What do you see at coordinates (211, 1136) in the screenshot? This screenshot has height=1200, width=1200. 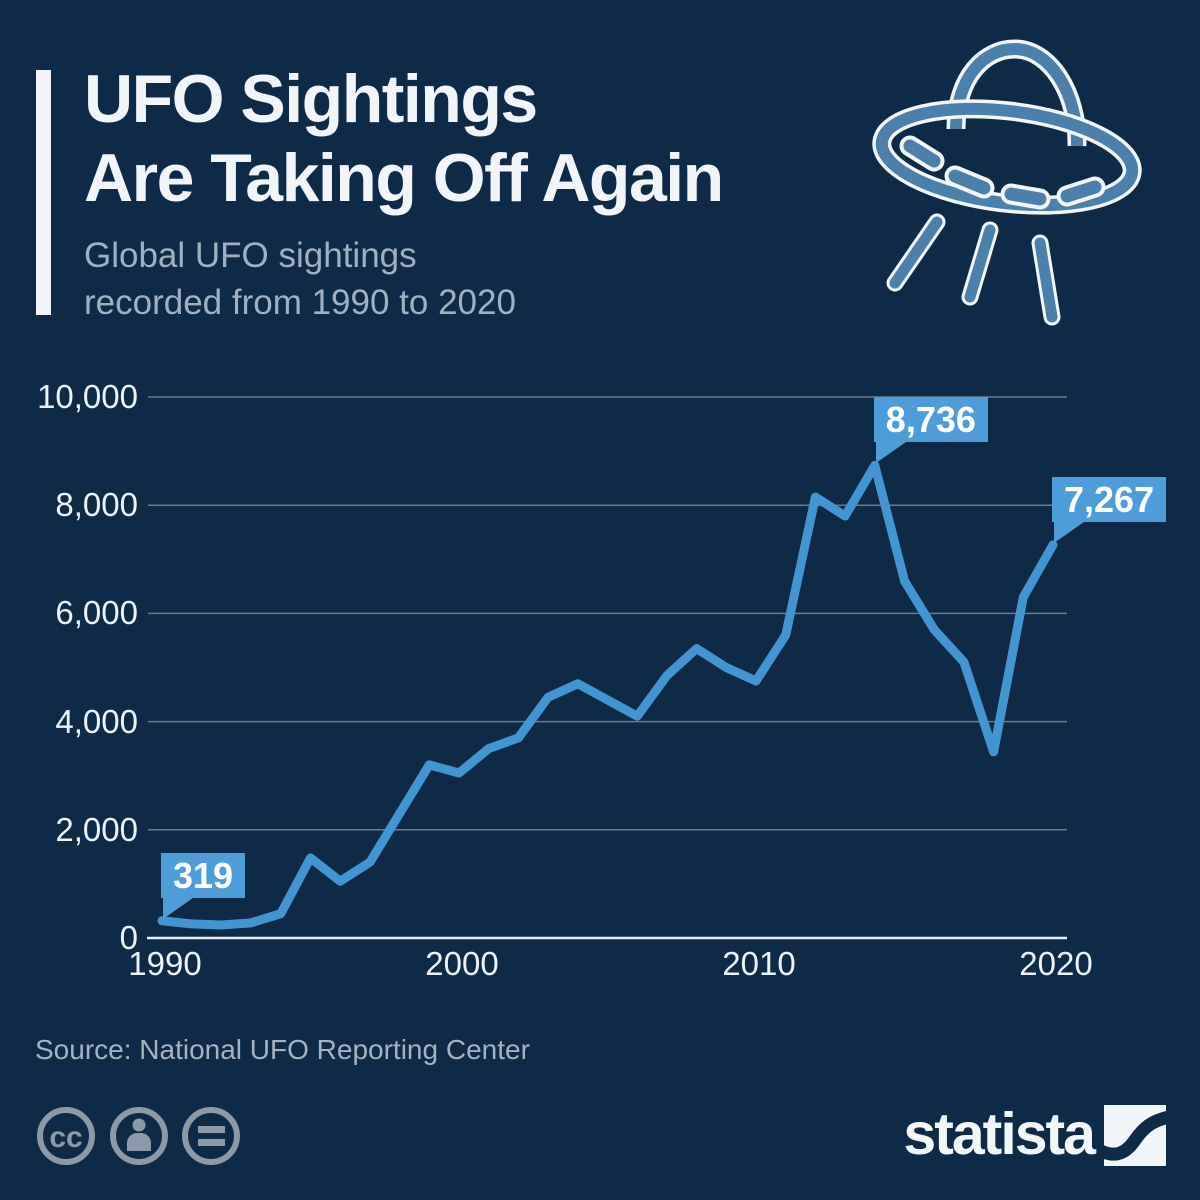 I see `cc-nd-equals-icon` at bounding box center [211, 1136].